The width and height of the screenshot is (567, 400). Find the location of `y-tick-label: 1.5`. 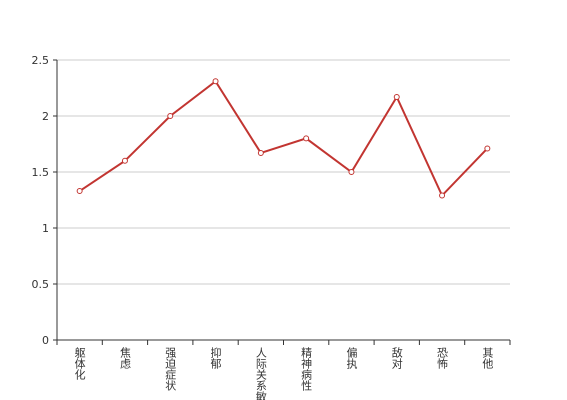

y-tick-label: 1.5 is located at coordinates (41, 172).